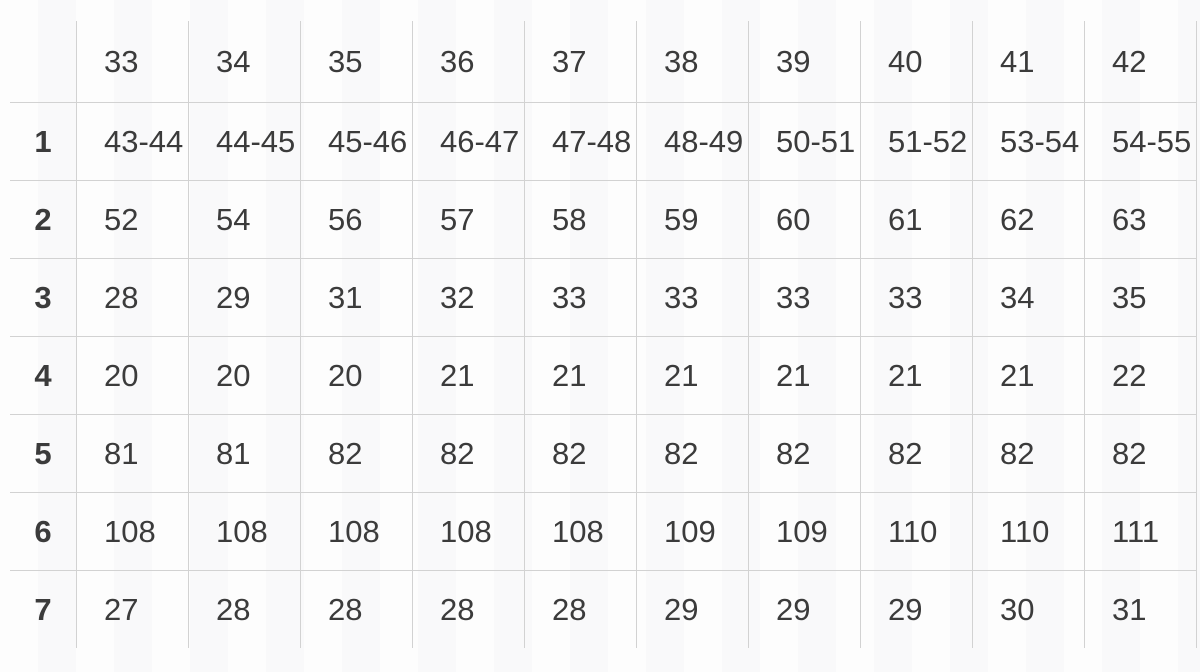 This screenshot has height=672, width=1200. What do you see at coordinates (804, 219) in the screenshot?
I see `table-cell: 60` at bounding box center [804, 219].